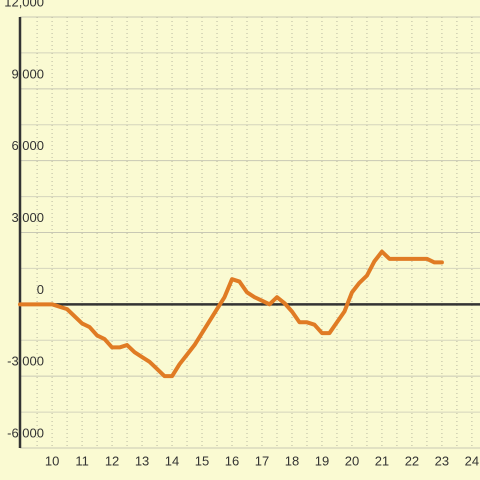 The image size is (480, 480). Describe the element at coordinates (352, 460) in the screenshot. I see `x-tick-label: 20` at that location.